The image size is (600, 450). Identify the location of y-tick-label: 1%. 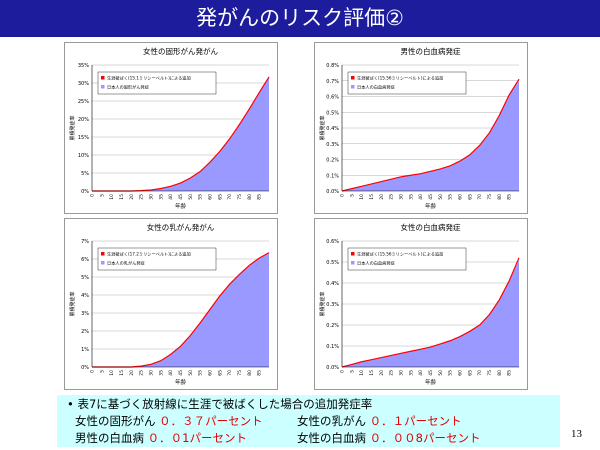
(85, 350).